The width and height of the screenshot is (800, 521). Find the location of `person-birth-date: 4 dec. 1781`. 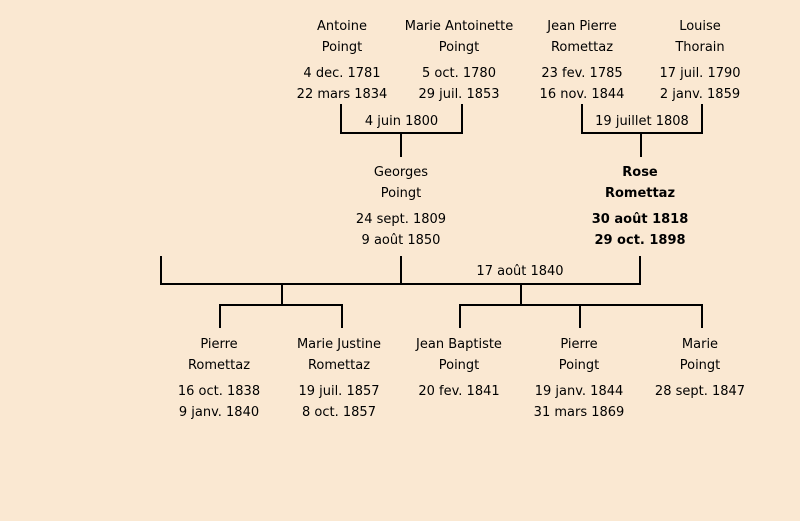

person-birth-date: 4 dec. 1781 is located at coordinates (342, 73).